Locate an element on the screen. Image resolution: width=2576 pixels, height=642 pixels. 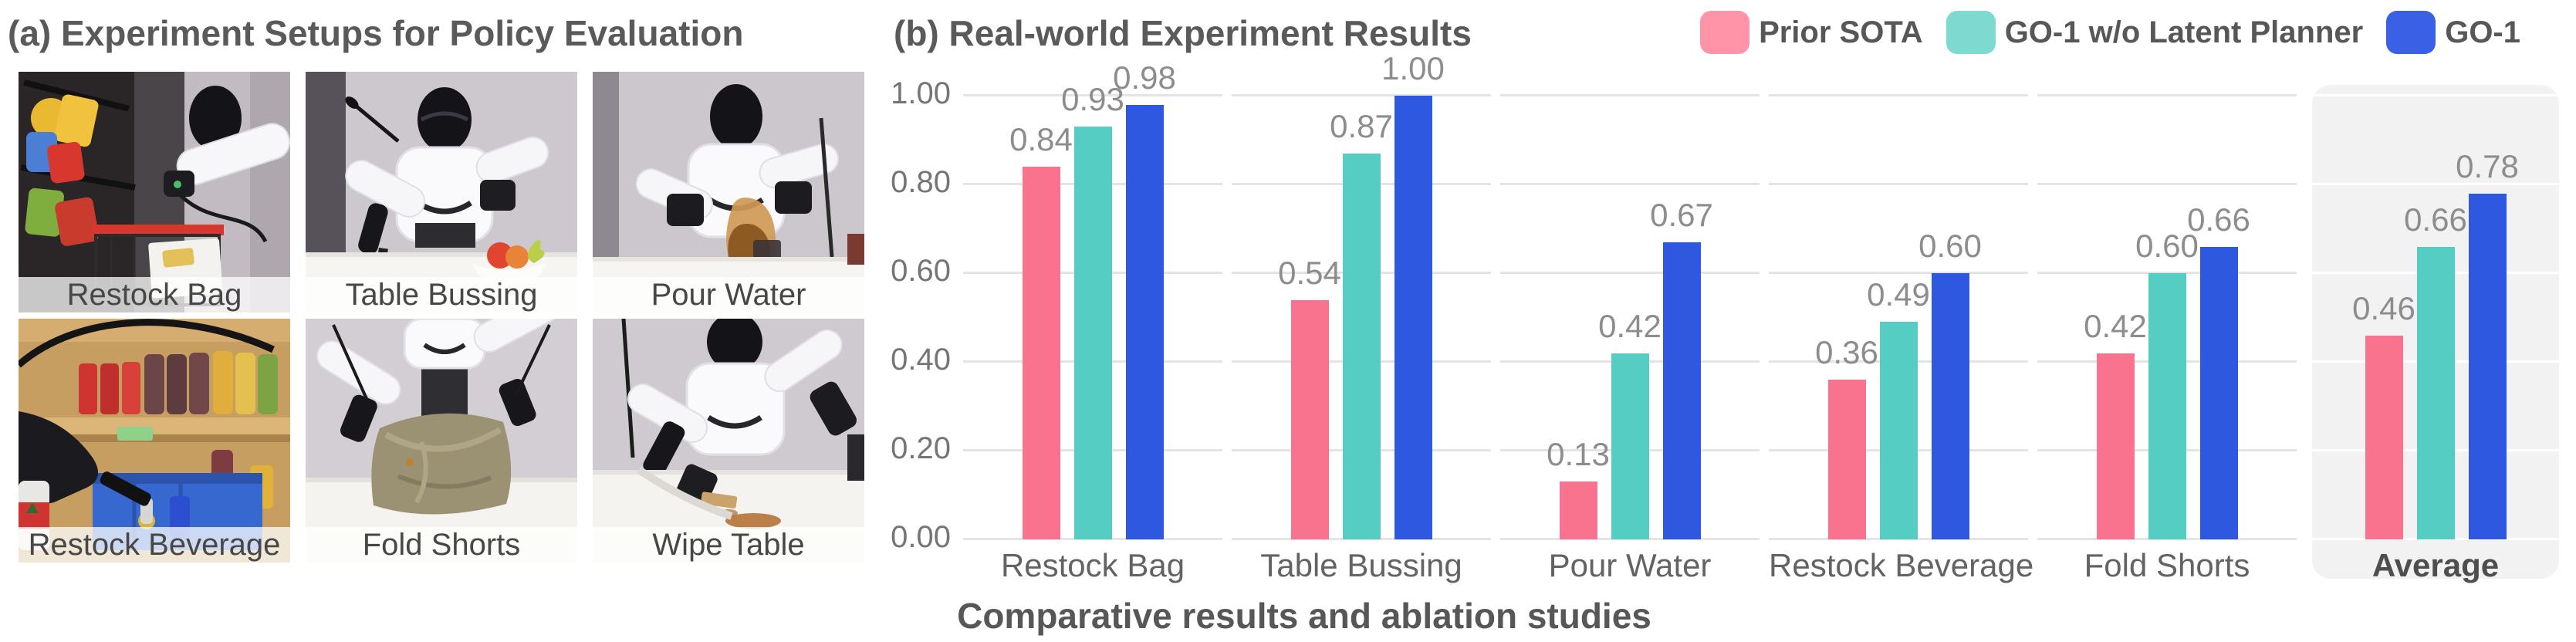
photo-label: Wipe Table is located at coordinates (728, 545).